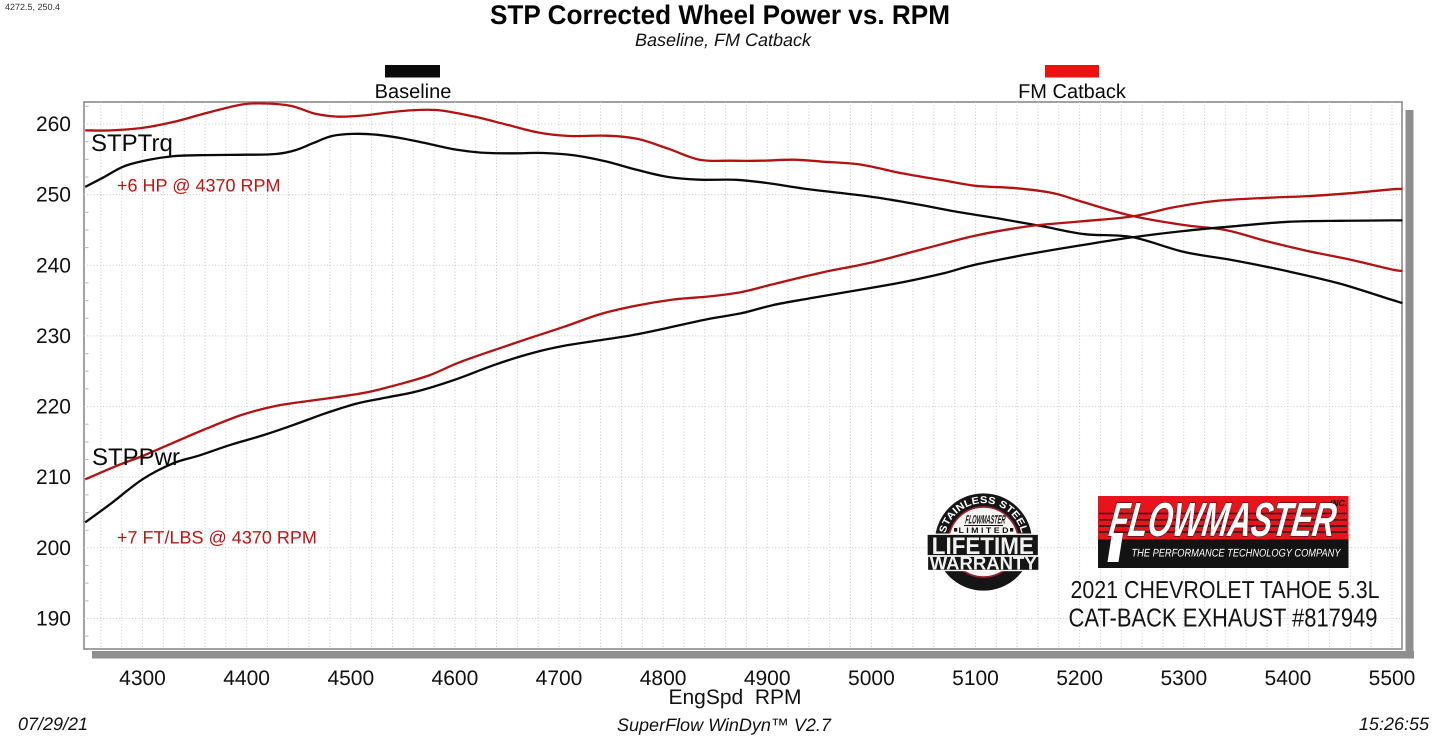 The image size is (1445, 743). I want to click on svg-text: 5400, so click(1288, 678).